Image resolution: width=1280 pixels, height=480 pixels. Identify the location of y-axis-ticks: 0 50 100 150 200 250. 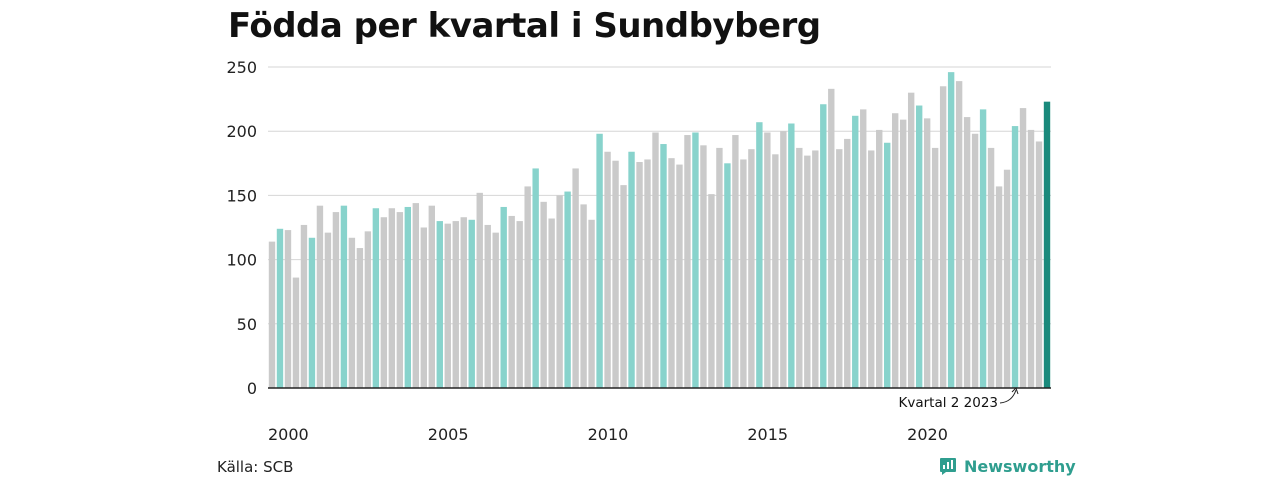
(241, 228).